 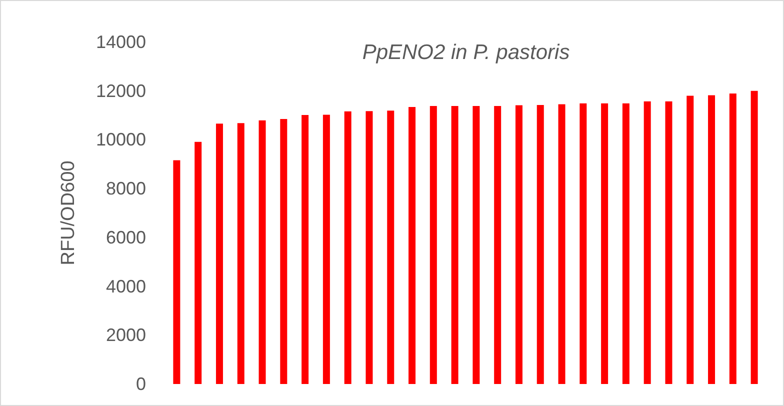 I want to click on y-tick-label: 4000, so click(x=126, y=286).